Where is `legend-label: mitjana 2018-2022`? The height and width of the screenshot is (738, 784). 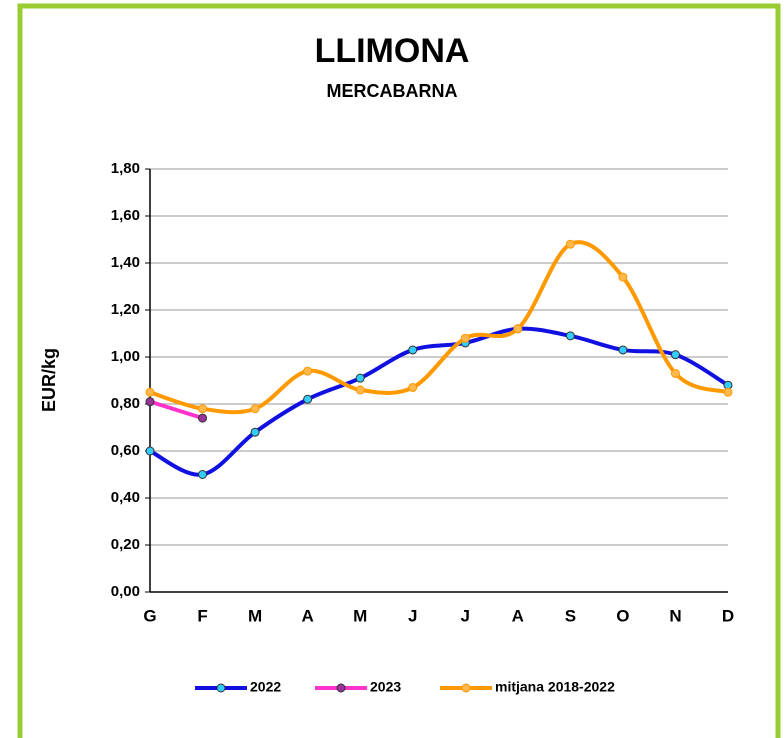
legend-label: mitjana 2018-2022 is located at coordinates (555, 687).